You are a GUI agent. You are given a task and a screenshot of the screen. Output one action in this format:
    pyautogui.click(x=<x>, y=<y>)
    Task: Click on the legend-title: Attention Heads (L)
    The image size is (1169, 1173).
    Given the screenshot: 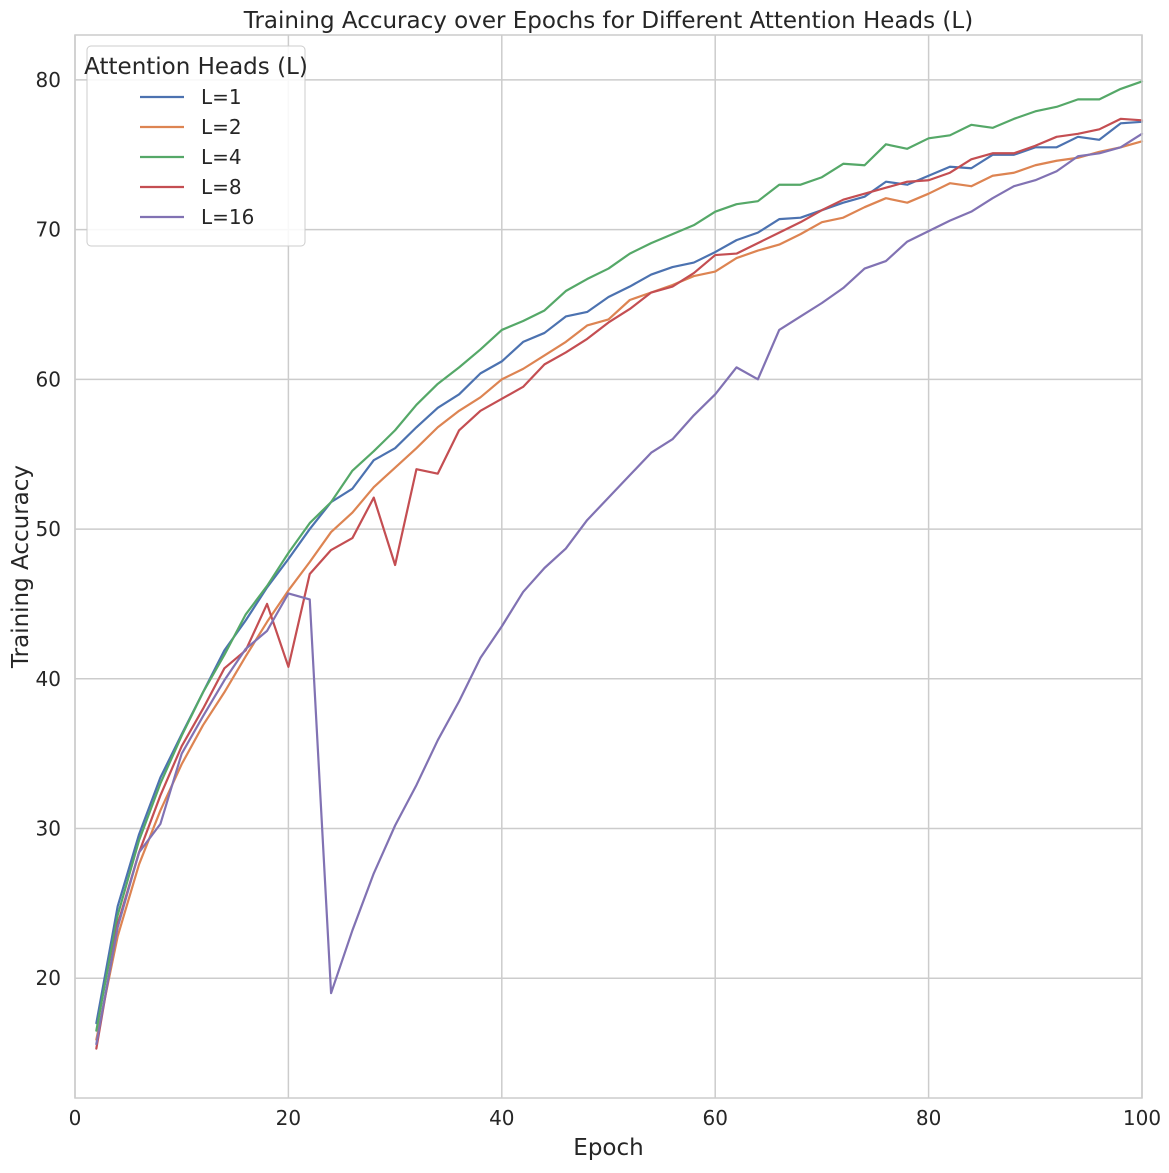 What is the action you would take?
    pyautogui.click(x=196, y=67)
    